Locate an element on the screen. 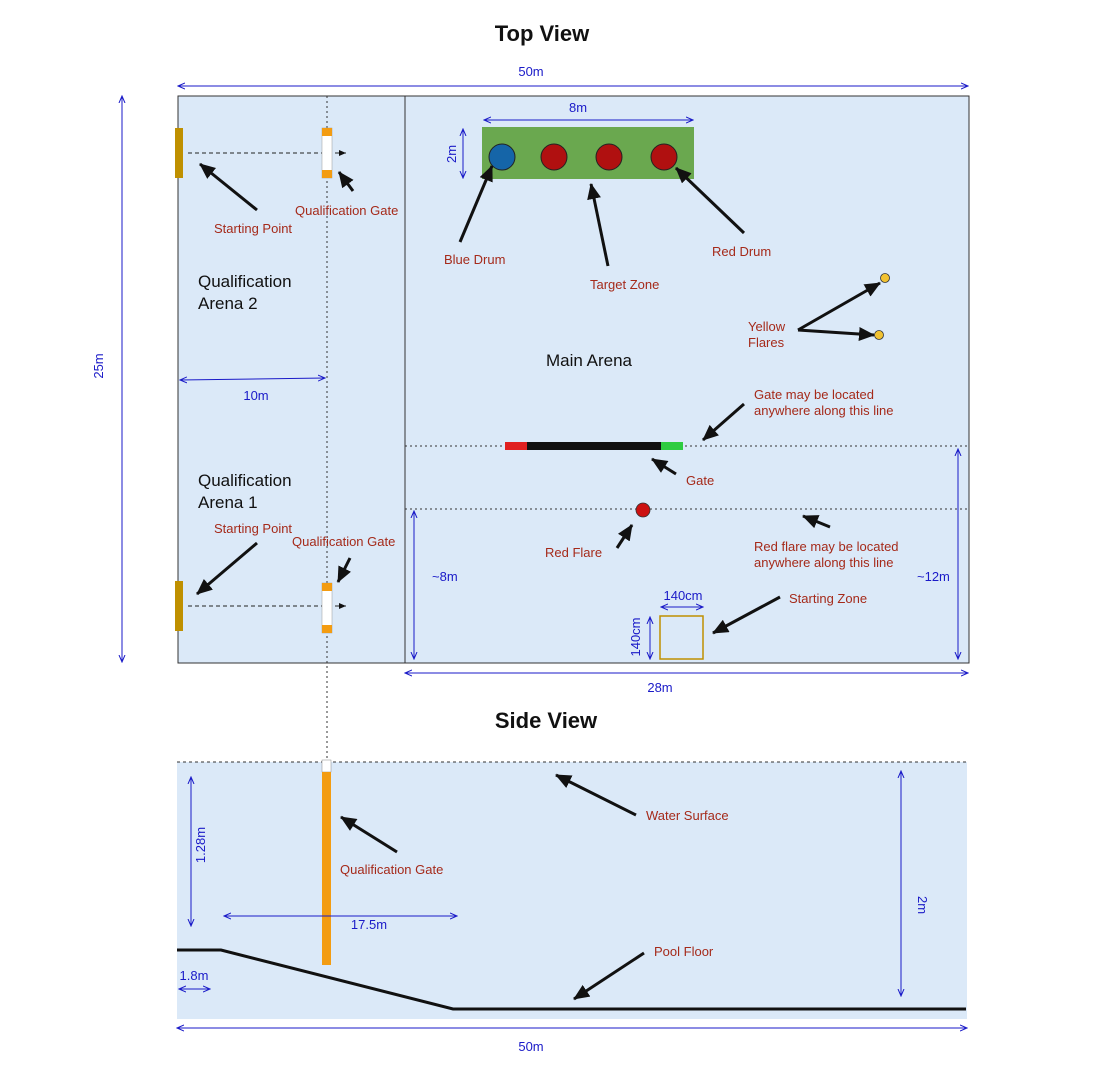 Image resolution: width=1098 pixels, height=1089 pixels. flare-distance-label: ~8m is located at coordinates (445, 576).